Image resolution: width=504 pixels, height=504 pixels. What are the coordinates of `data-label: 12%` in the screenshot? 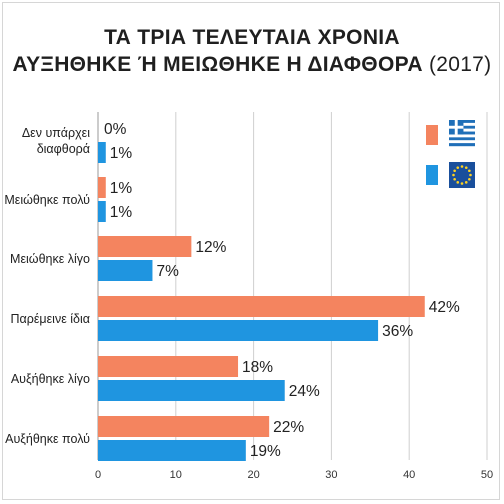 It's located at (210, 247).